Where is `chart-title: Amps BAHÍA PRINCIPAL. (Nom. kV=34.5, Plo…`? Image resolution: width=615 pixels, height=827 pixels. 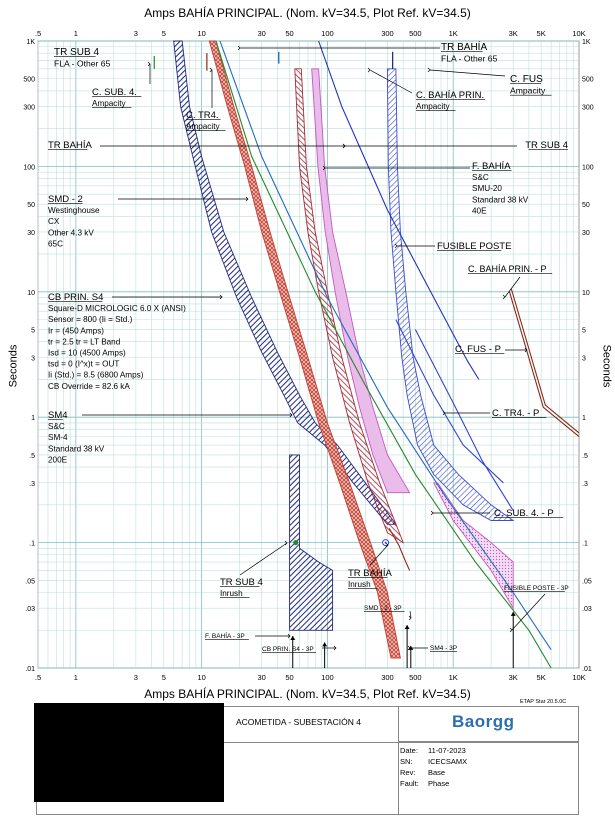 chart-title: Amps BAHÍA PRINCIPAL. (Nom. kV=34.5, Plo… is located at coordinates (307, 13).